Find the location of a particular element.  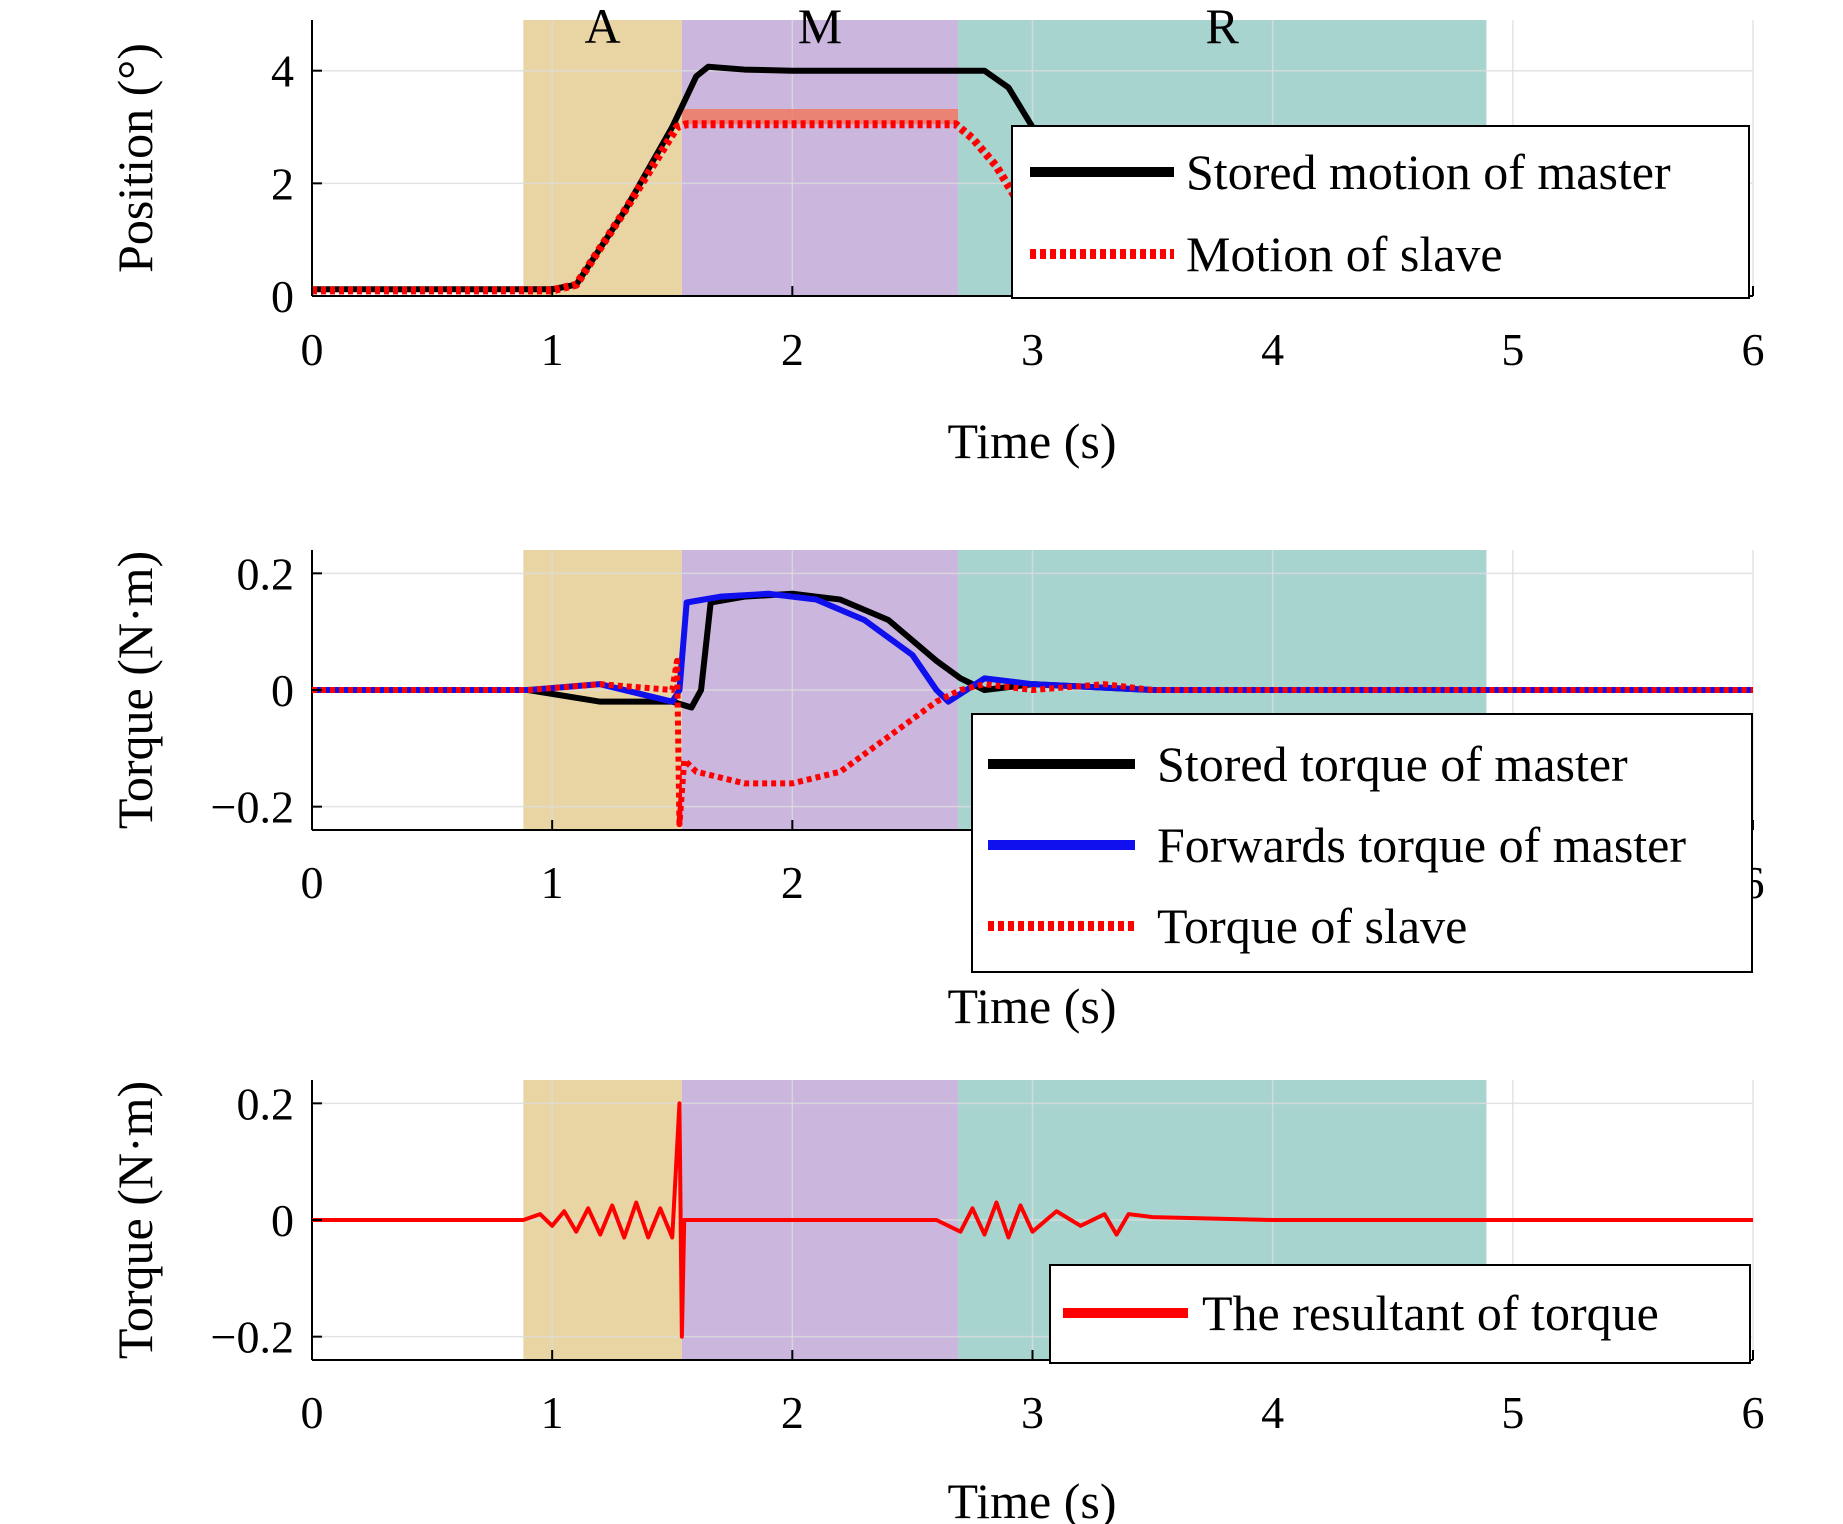

y-tick-label: 4 is located at coordinates (282, 71).